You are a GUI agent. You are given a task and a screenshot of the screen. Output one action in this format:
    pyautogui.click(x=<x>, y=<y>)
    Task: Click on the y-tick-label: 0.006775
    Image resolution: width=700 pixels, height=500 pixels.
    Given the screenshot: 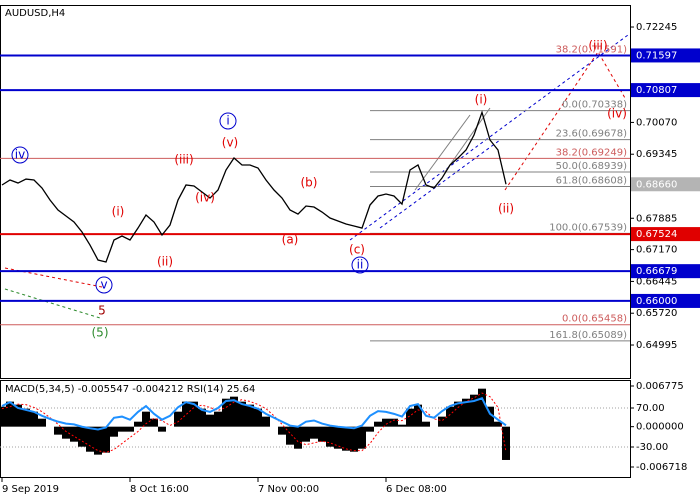 What is the action you would take?
    pyautogui.click(x=660, y=386)
    